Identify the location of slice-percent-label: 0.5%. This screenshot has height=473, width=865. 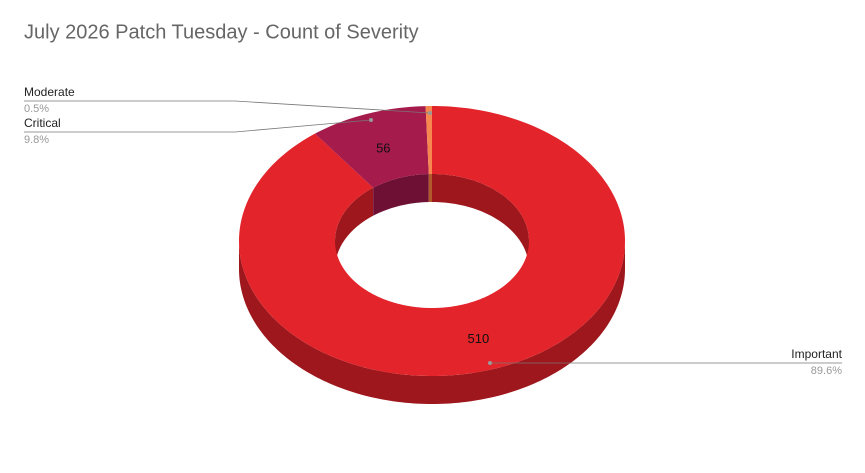
(36, 109).